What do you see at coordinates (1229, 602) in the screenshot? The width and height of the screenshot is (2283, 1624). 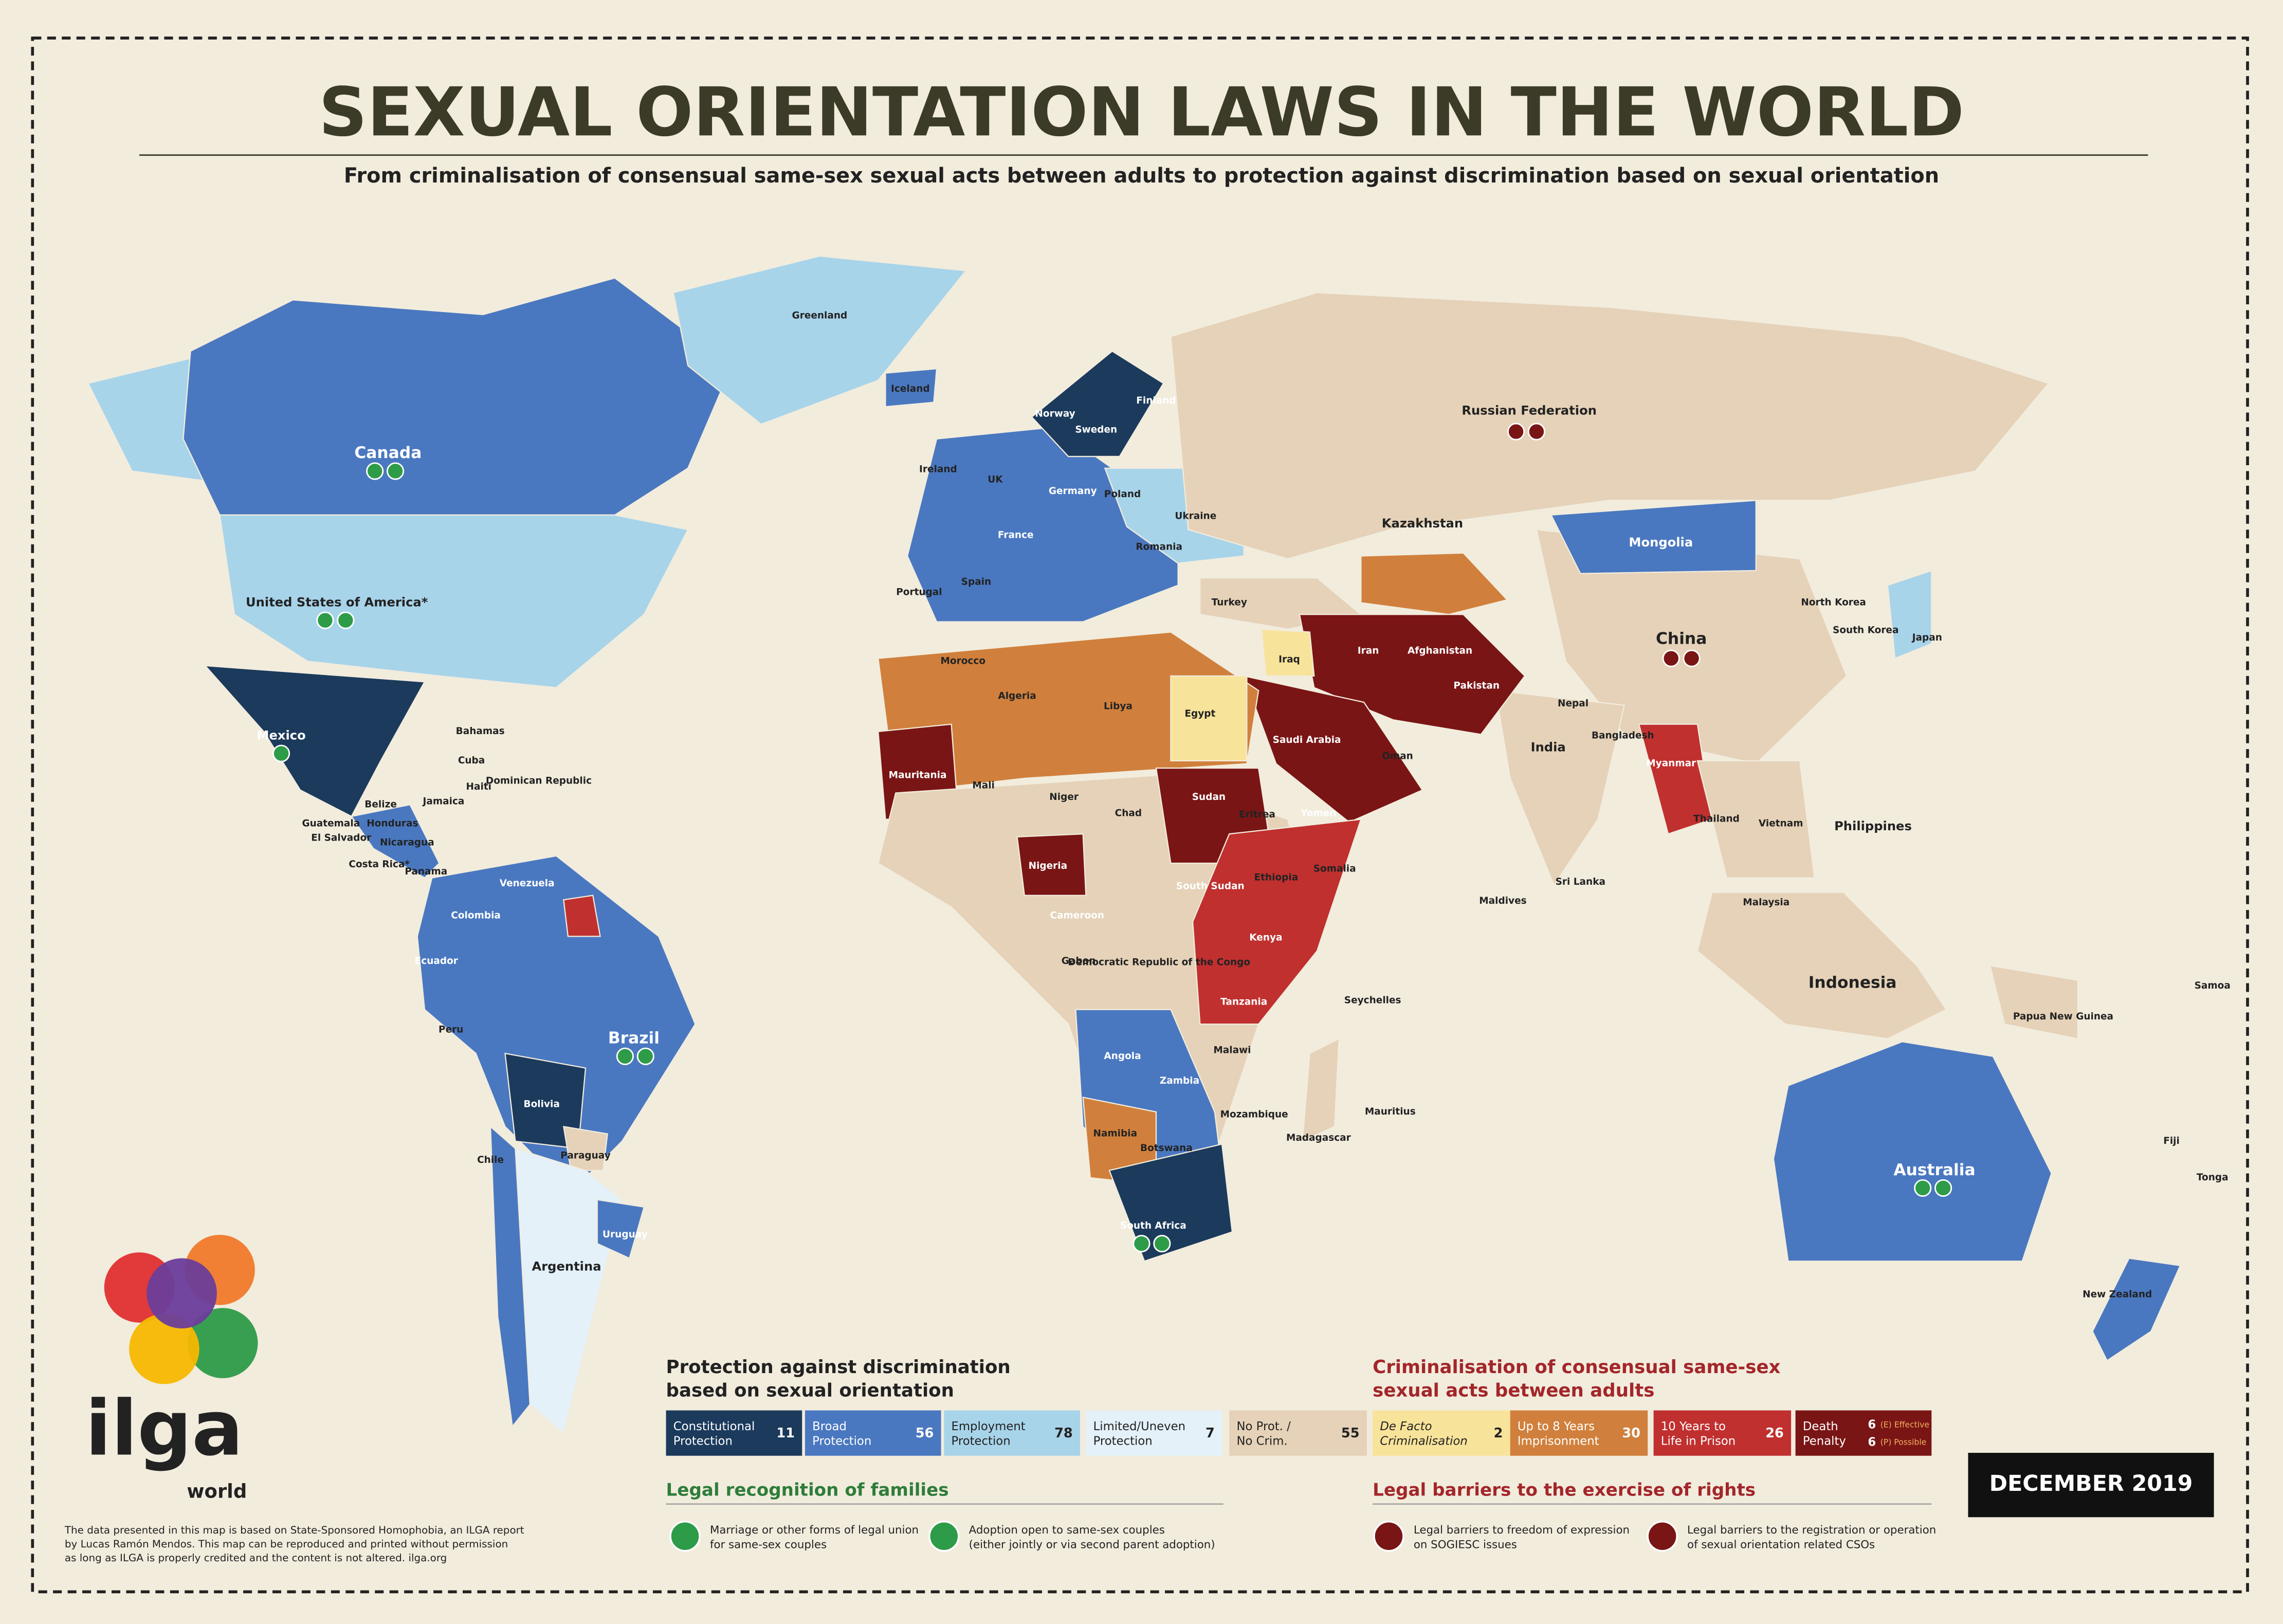 I see `country-label: Turkey` at bounding box center [1229, 602].